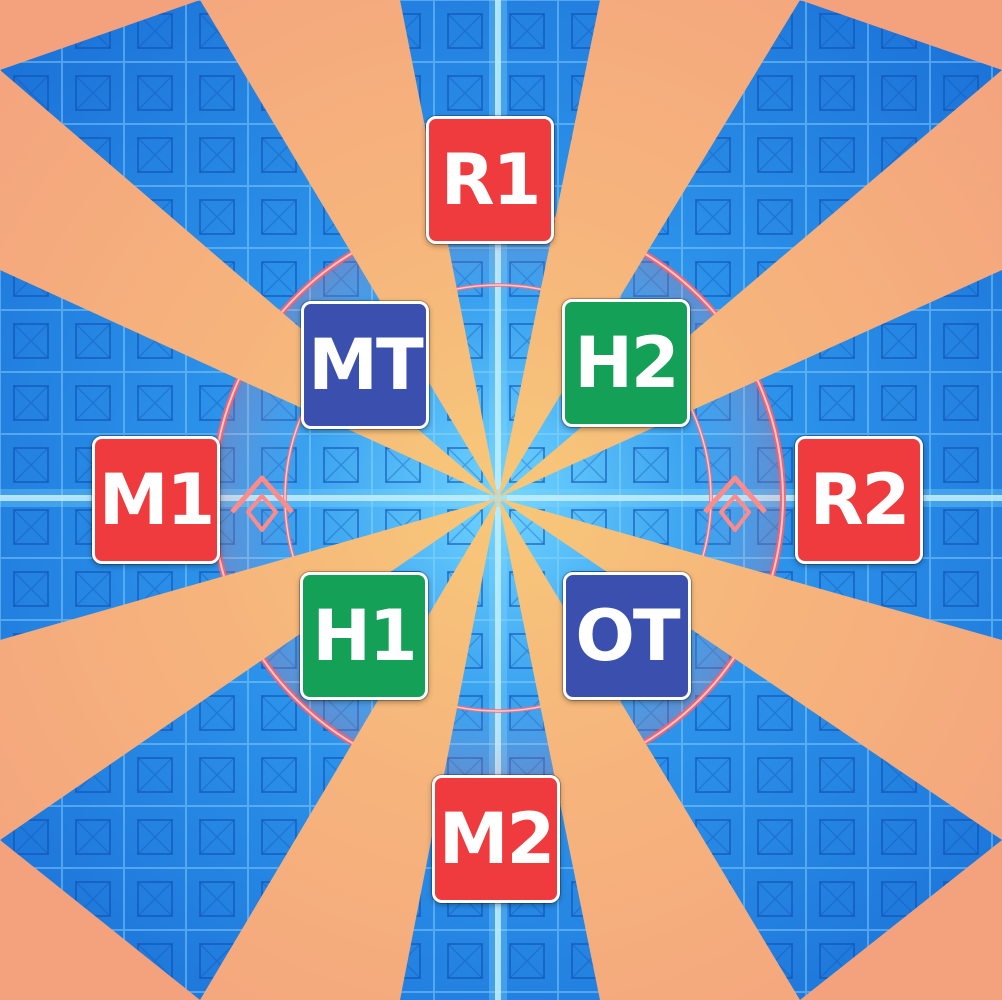 The height and width of the screenshot is (1000, 1002). I want to click on waymark-r1: R1, so click(490, 180).